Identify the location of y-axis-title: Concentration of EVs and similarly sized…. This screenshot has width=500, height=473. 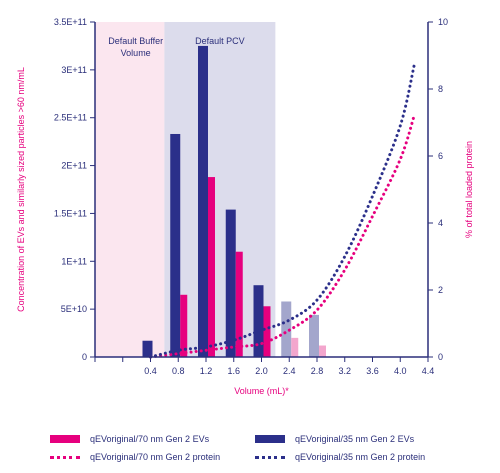
(21, 189).